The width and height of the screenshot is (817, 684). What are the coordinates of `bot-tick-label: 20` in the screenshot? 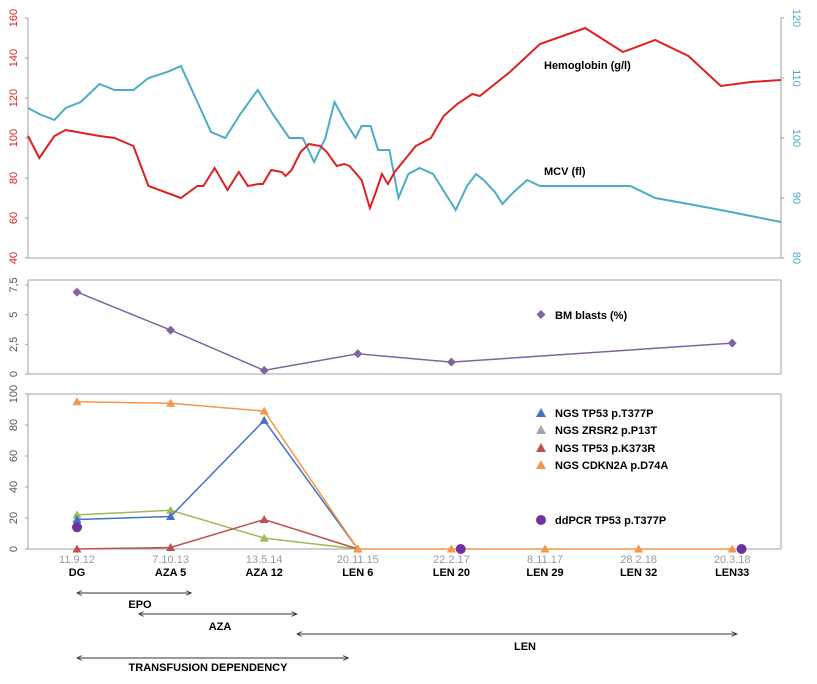 It's located at (14, 518).